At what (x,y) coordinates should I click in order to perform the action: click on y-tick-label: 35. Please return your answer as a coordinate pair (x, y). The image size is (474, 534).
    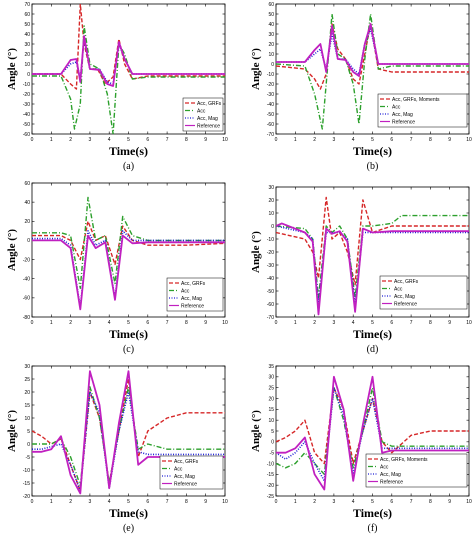
    Looking at the image, I should click on (271, 367).